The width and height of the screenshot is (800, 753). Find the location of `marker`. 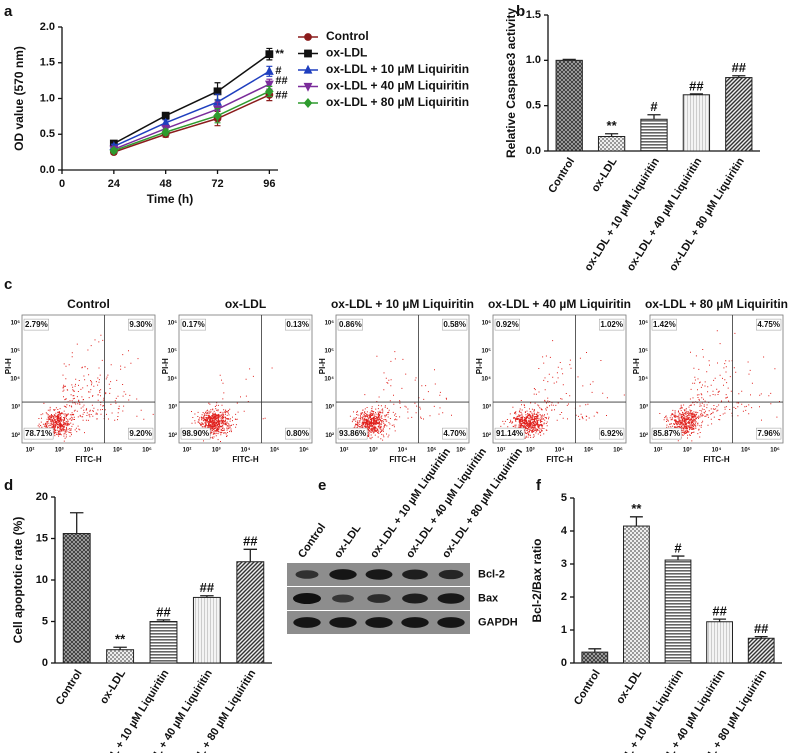

marker is located at coordinates (165, 132).